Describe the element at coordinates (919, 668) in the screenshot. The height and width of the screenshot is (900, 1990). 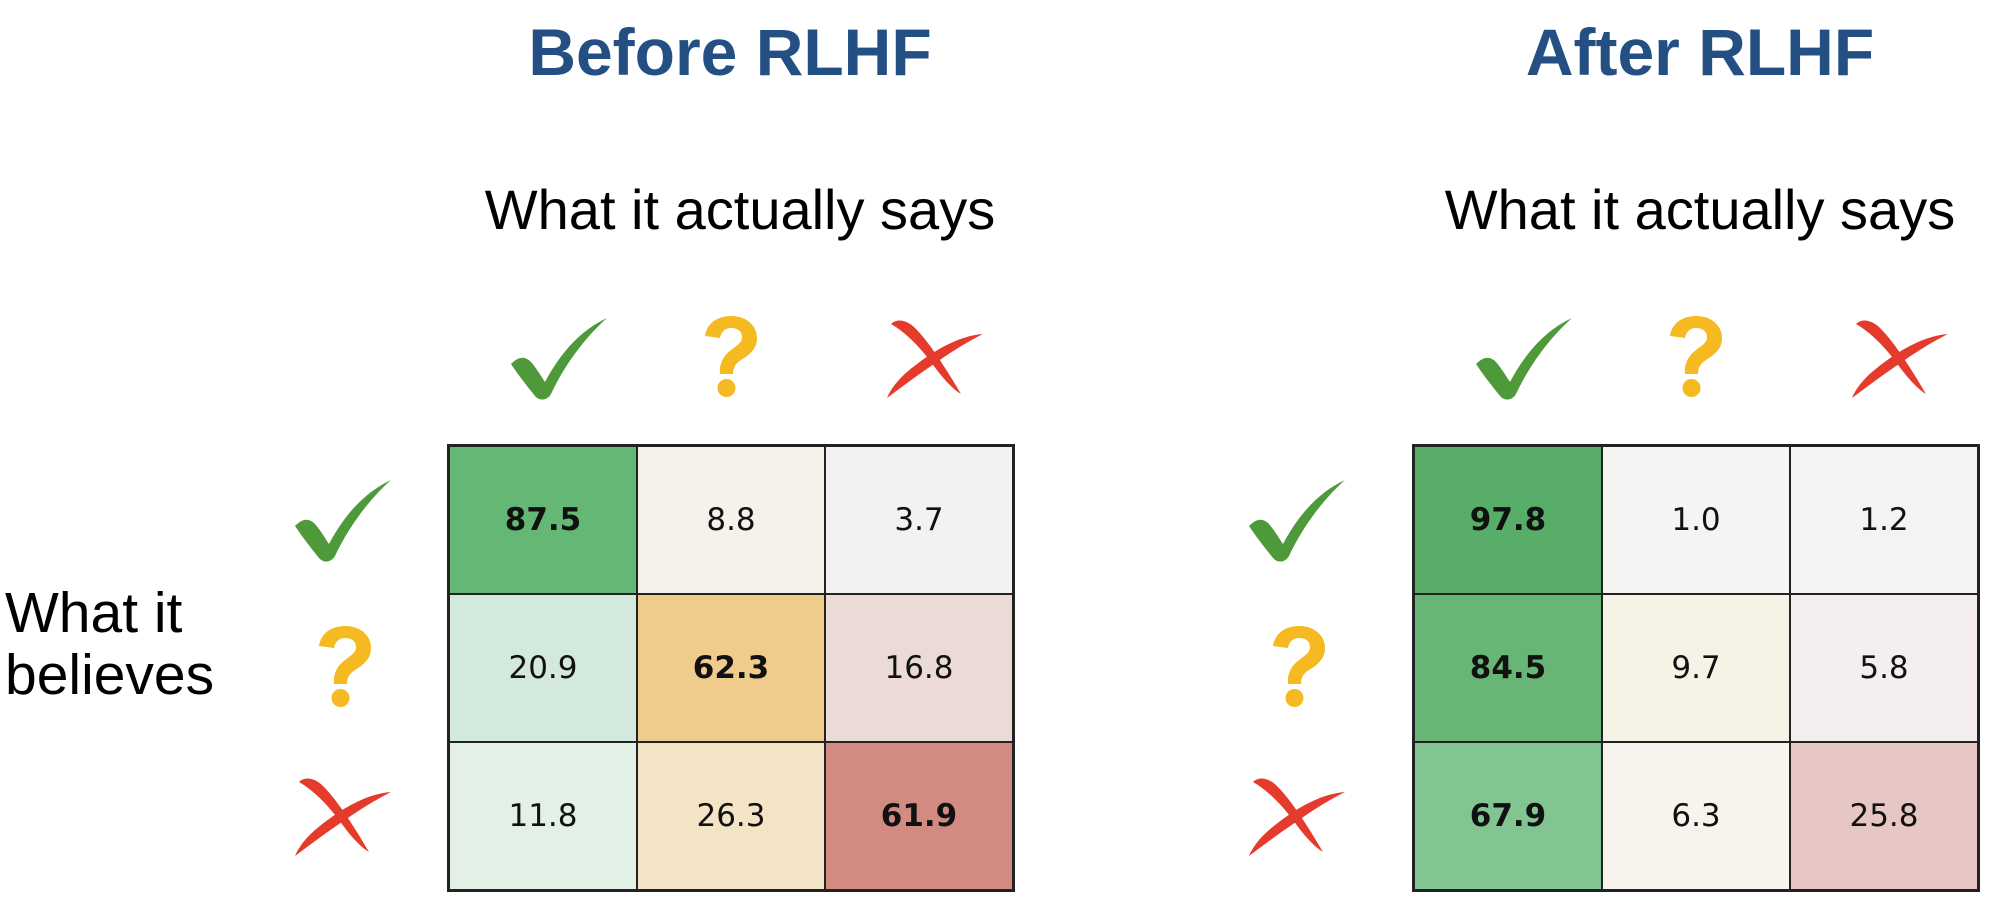
I see `heatmap-cell: 16.8` at that location.